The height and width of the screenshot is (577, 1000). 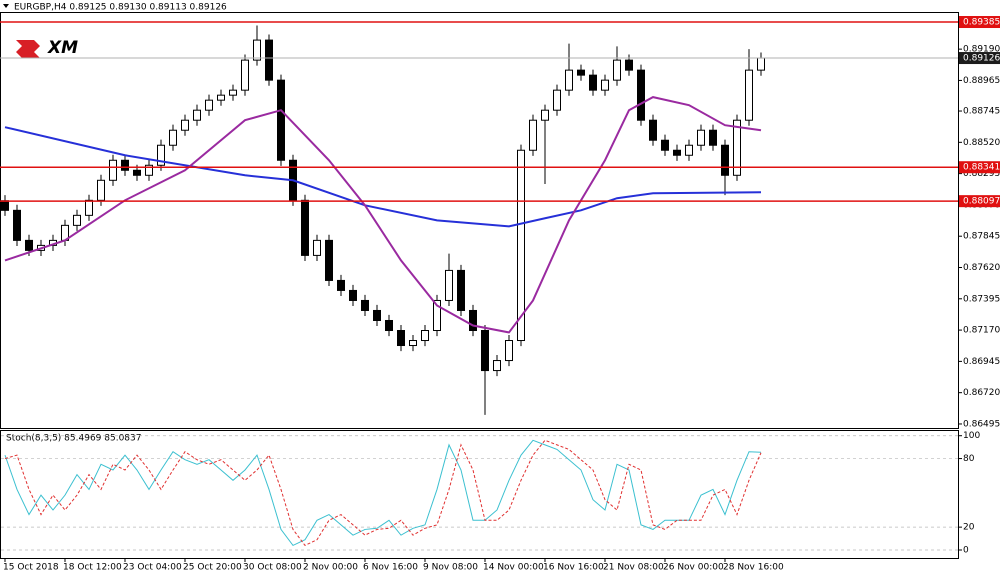 I want to click on stoch-line, so click(x=383, y=493).